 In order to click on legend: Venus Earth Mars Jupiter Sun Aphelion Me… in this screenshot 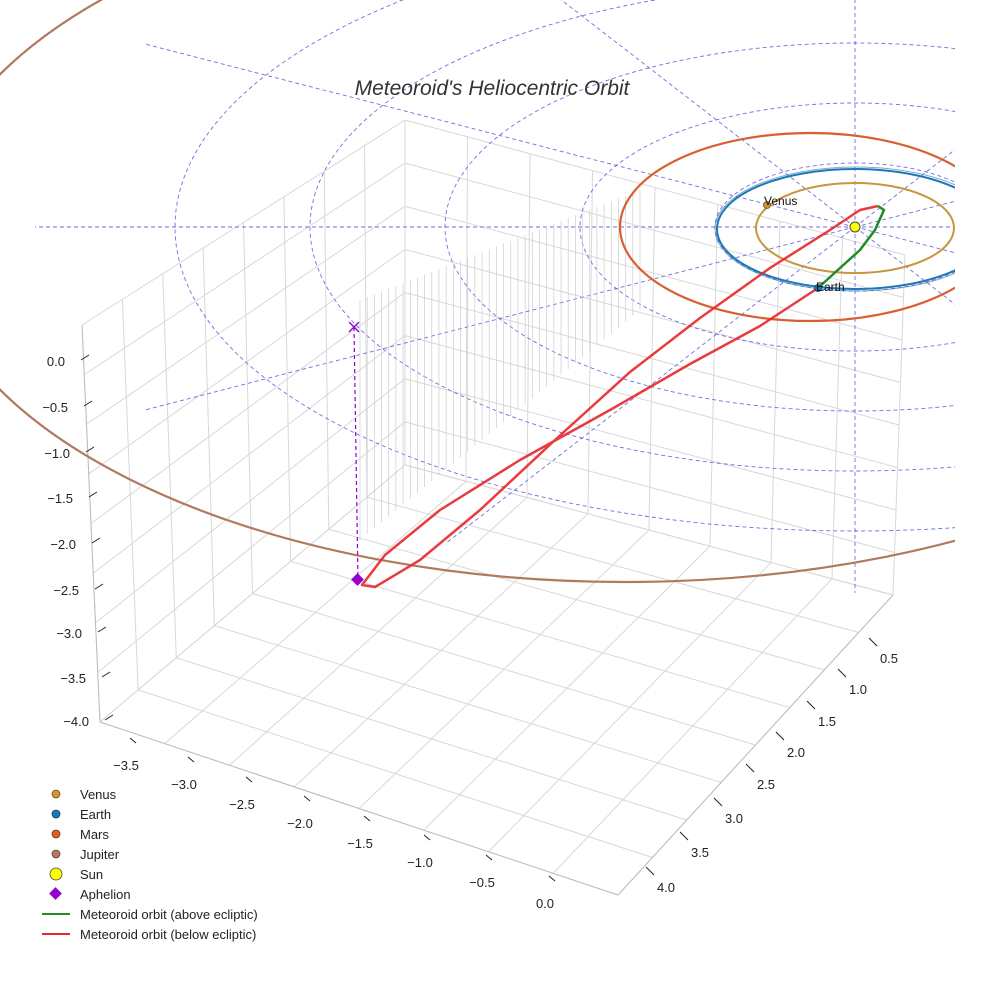, I will do `click(150, 864)`.